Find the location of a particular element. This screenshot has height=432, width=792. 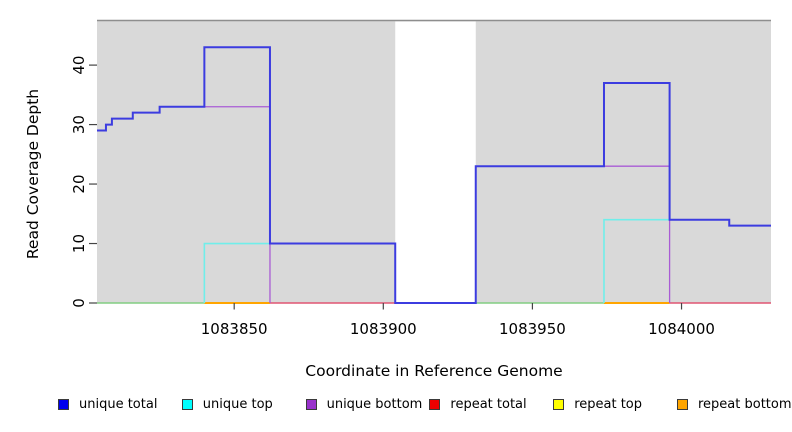

legend-item-unique-top: unique top is located at coordinates (243, 404).